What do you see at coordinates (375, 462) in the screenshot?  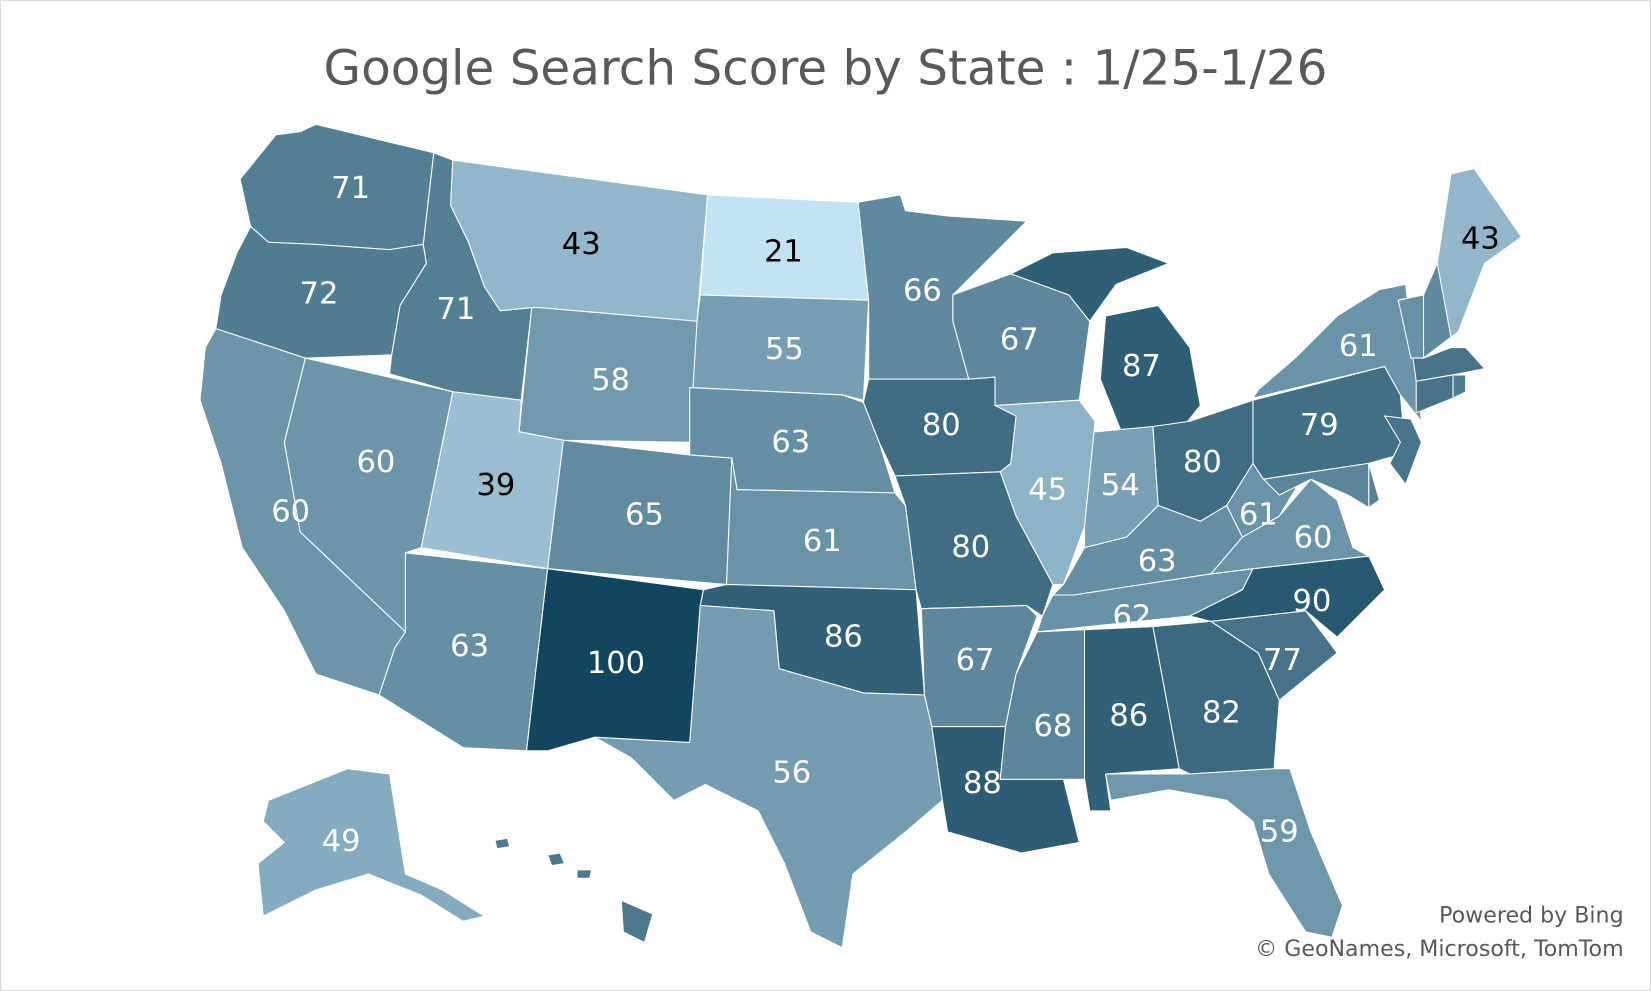 I see `state-label-nv: 60` at bounding box center [375, 462].